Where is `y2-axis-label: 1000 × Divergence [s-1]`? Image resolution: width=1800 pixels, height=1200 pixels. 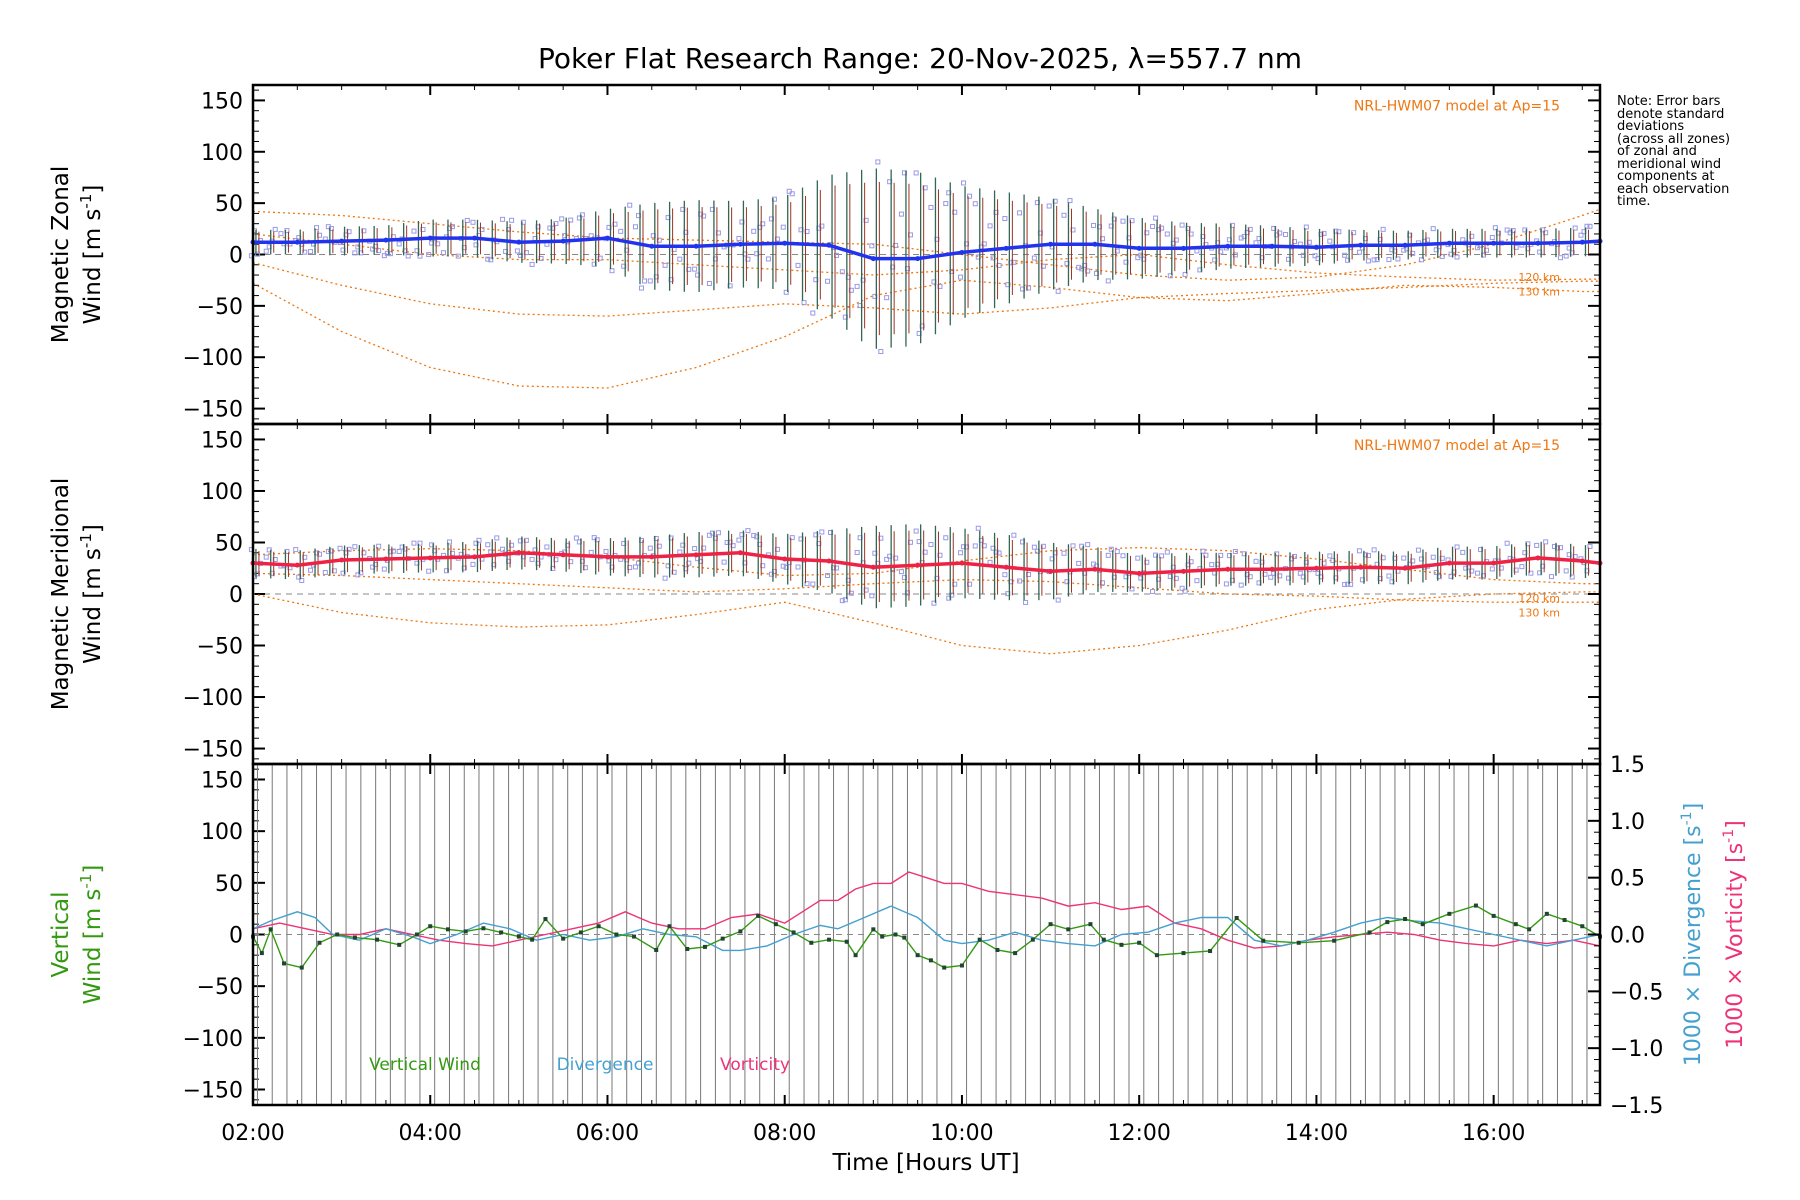 y2-axis-label: 1000 × Divergence [s-1] is located at coordinates (1692, 934).